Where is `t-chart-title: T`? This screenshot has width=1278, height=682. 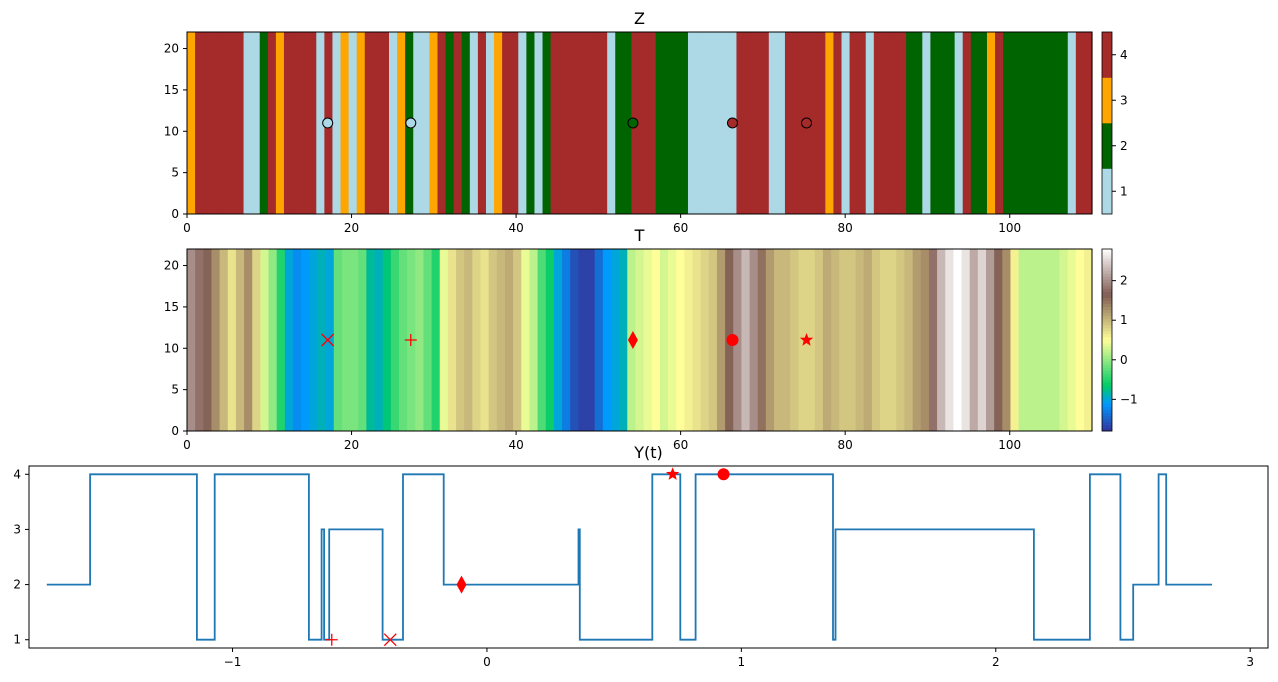
t-chart-title: T is located at coordinates (639, 235).